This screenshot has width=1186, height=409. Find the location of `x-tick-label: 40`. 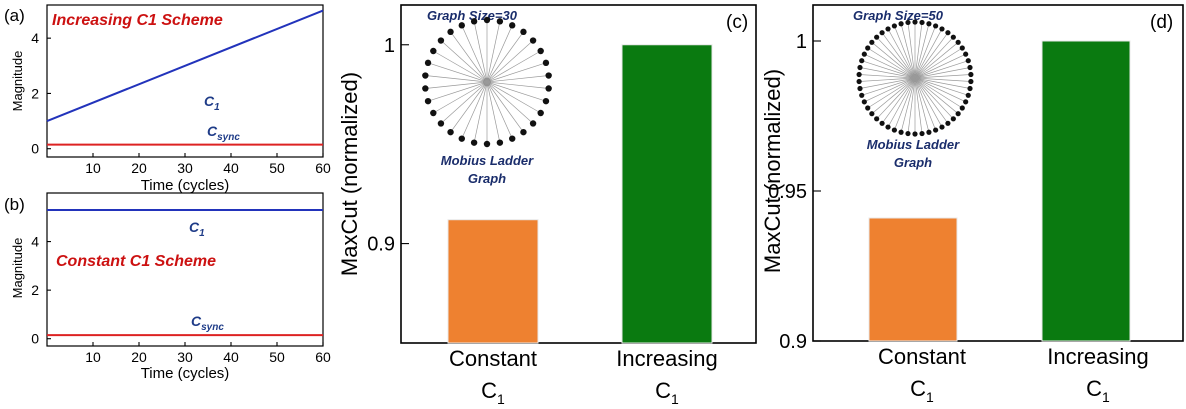

x-tick-label: 40 is located at coordinates (231, 168).